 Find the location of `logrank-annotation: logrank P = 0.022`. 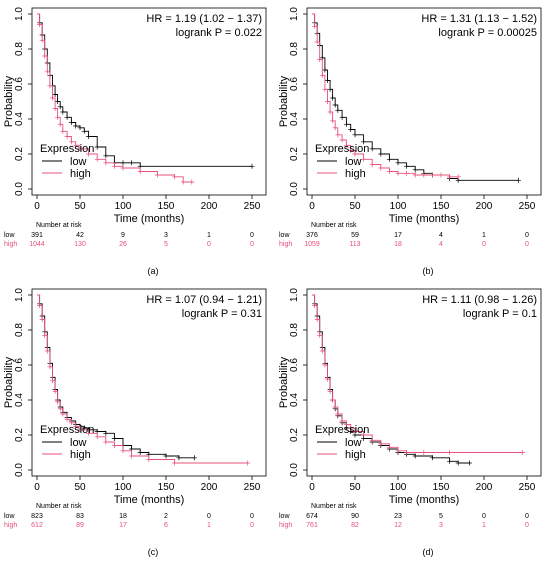

logrank-annotation: logrank P = 0.022 is located at coordinates (219, 33).